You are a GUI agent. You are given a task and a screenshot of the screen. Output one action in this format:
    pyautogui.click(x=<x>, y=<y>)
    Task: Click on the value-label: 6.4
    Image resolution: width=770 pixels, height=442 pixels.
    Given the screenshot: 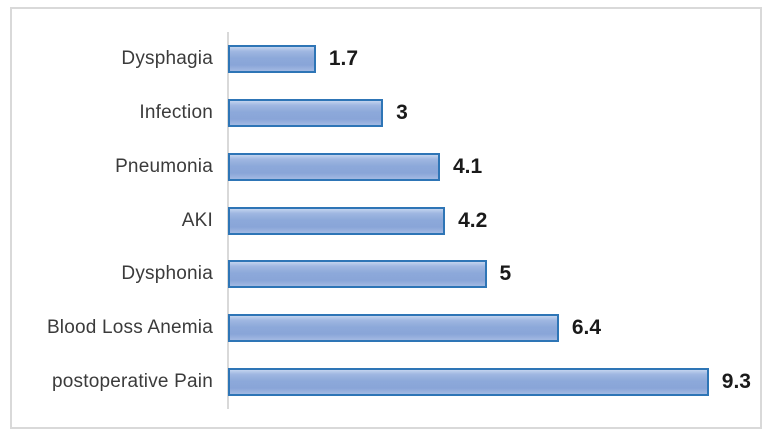 What is the action you would take?
    pyautogui.click(x=586, y=328)
    